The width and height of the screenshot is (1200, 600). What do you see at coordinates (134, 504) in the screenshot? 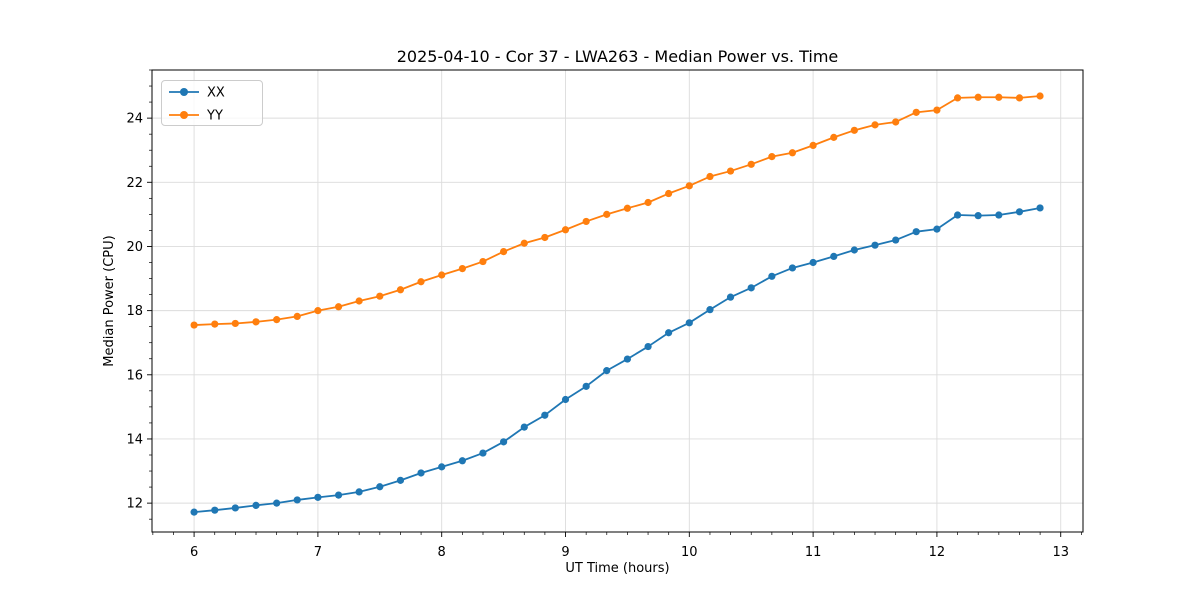
I see `y-tick-label: 12` at bounding box center [134, 504].